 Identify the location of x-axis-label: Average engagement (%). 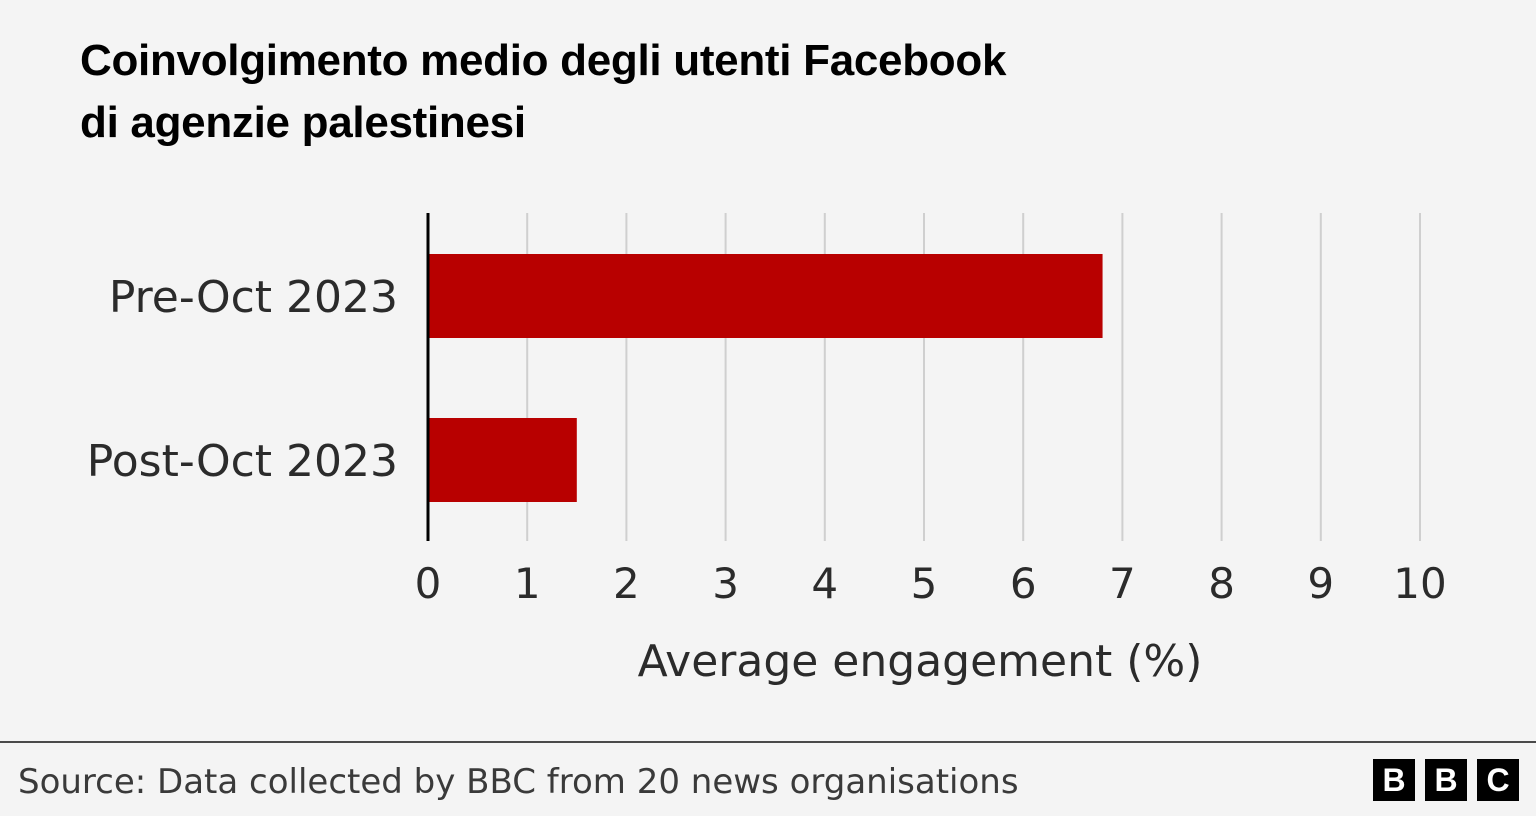
(920, 661).